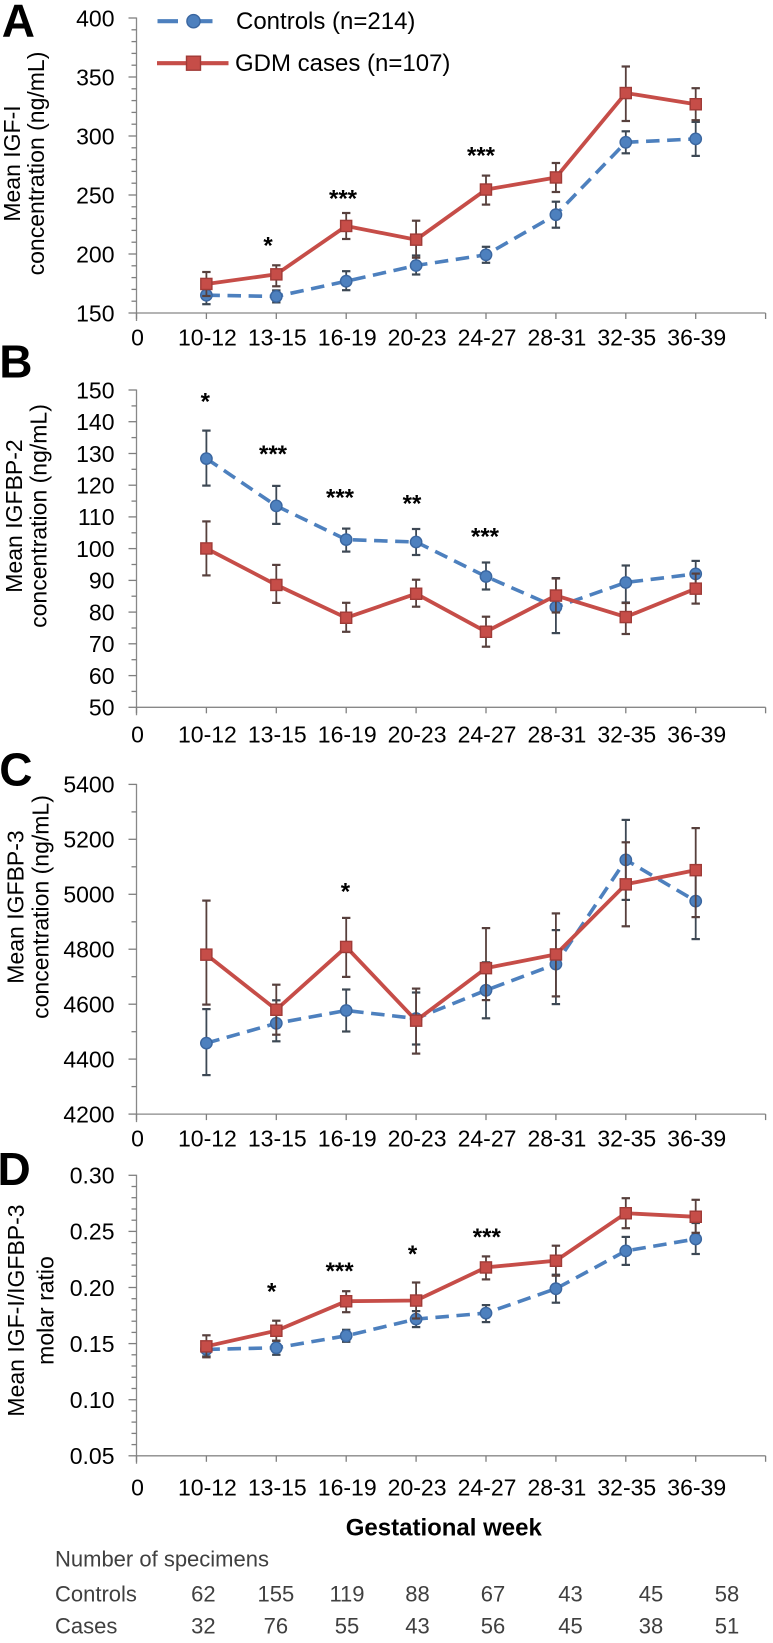 Image resolution: width=773 pixels, height=1643 pixels. I want to click on svg-text: 155, so click(276, 1594).